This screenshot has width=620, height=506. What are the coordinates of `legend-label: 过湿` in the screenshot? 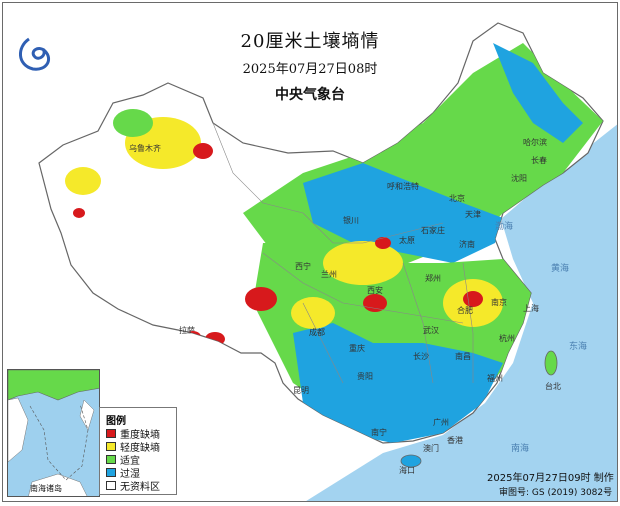 It's located at (130, 474).